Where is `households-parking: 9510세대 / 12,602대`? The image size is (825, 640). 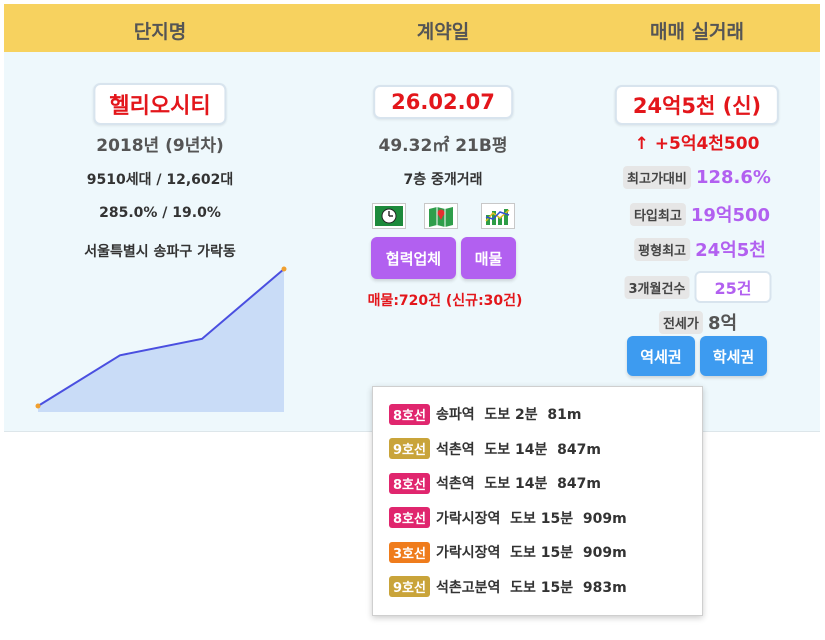 households-parking: 9510세대 / 12,602대 is located at coordinates (160, 180).